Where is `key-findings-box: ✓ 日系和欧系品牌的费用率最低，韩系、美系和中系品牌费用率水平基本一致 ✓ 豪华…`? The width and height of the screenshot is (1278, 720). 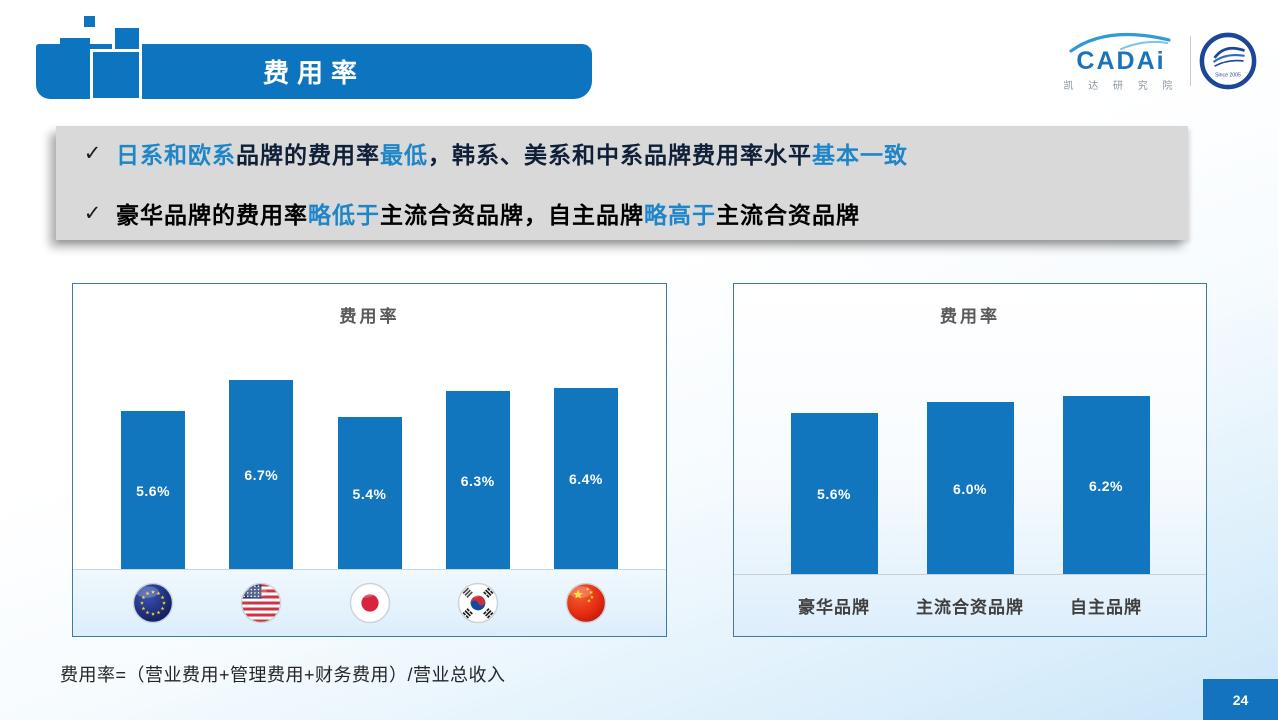
key-findings-box: ✓ 日系和欧系品牌的费用率最低，韩系、美系和中系品牌费用率水平基本一致 ✓ 豪华… is located at coordinates (622, 183).